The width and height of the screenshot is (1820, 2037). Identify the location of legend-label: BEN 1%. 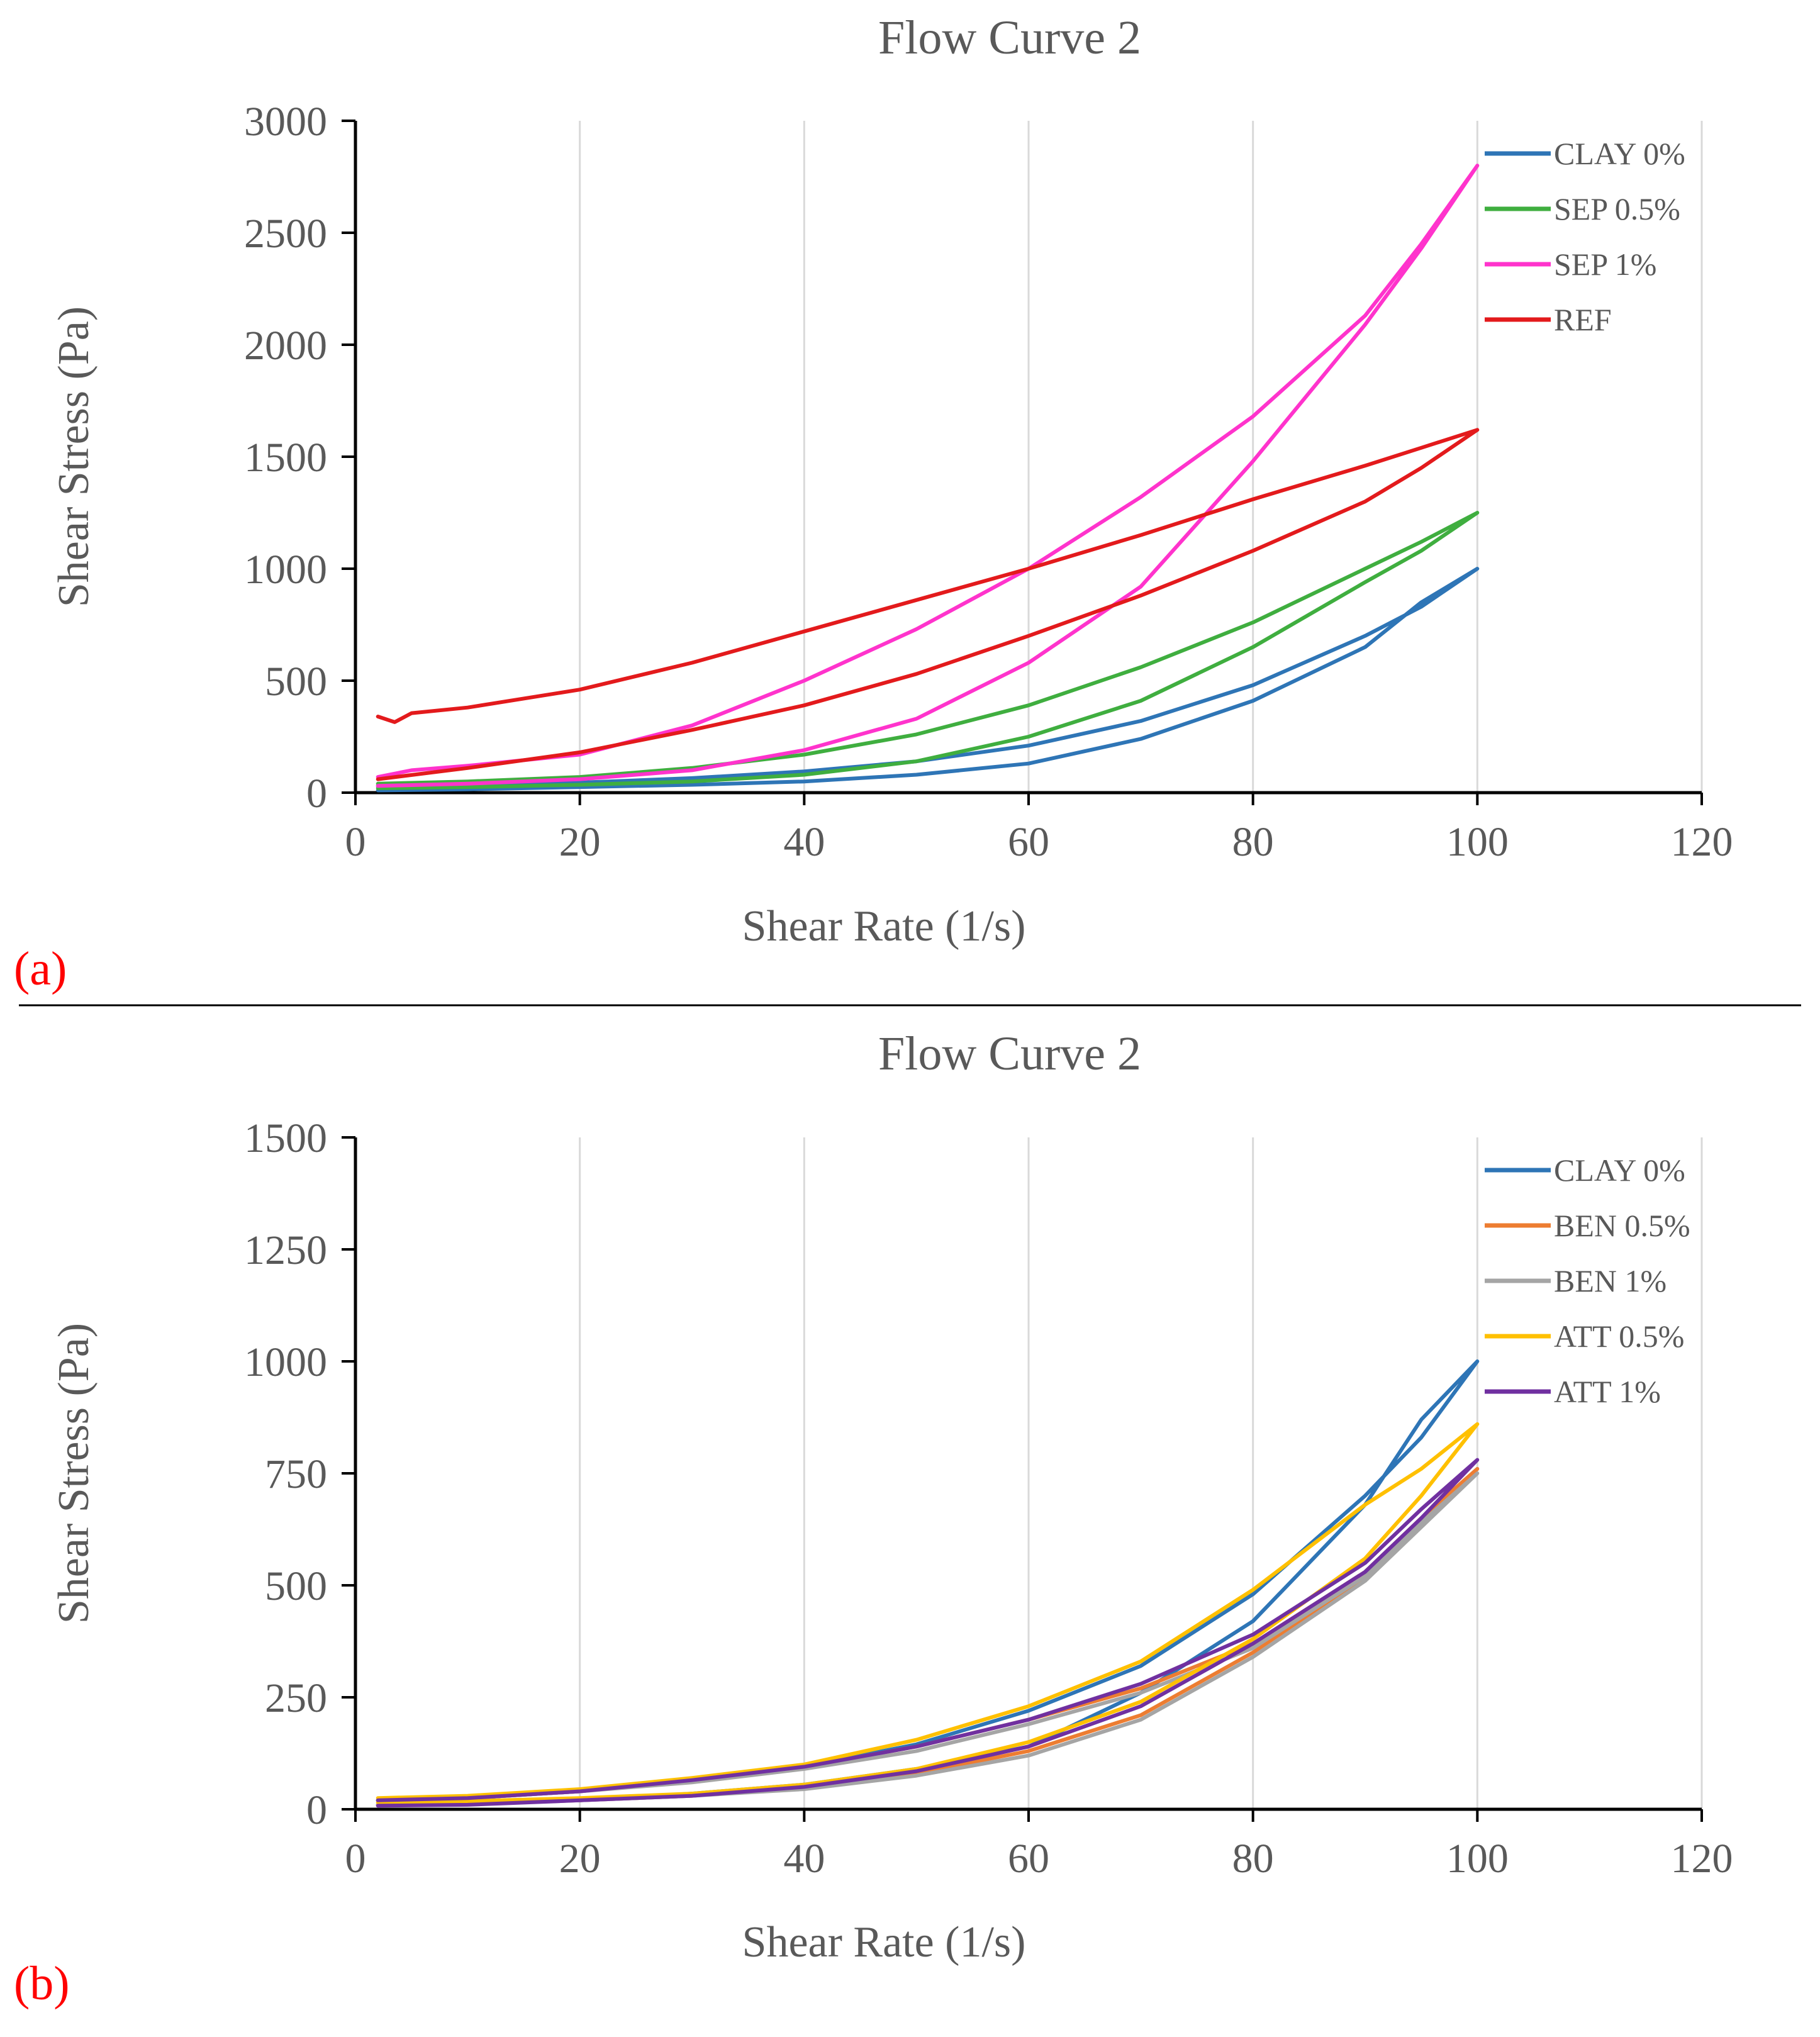
(1610, 1280).